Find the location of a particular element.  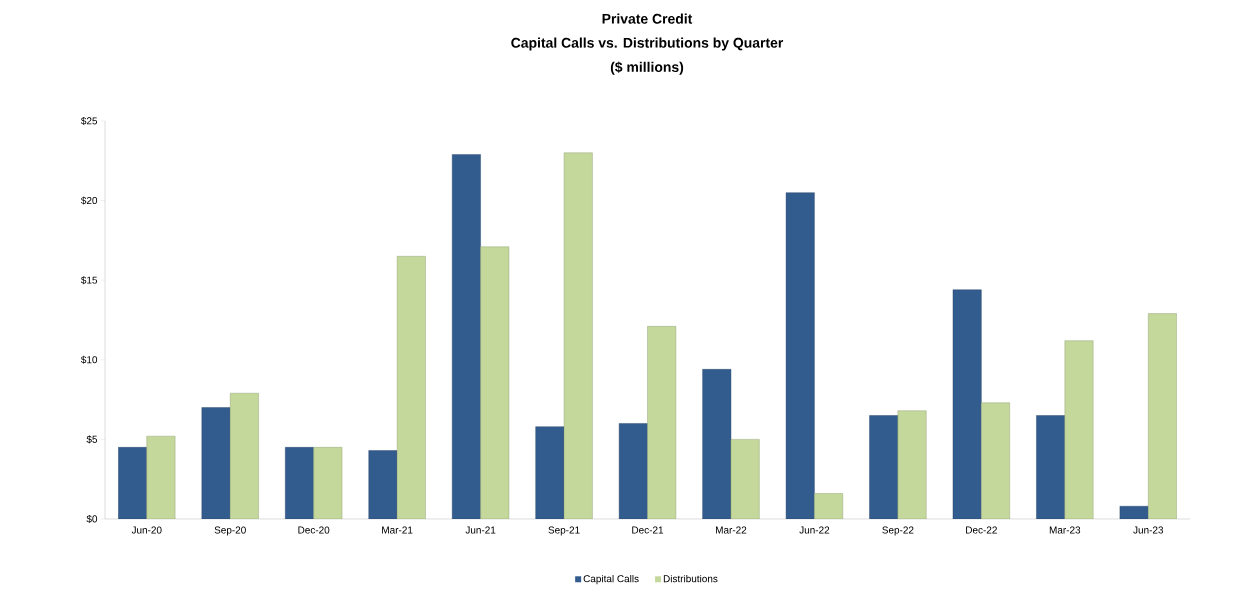

x-tick-label: Mar-22 is located at coordinates (731, 530).